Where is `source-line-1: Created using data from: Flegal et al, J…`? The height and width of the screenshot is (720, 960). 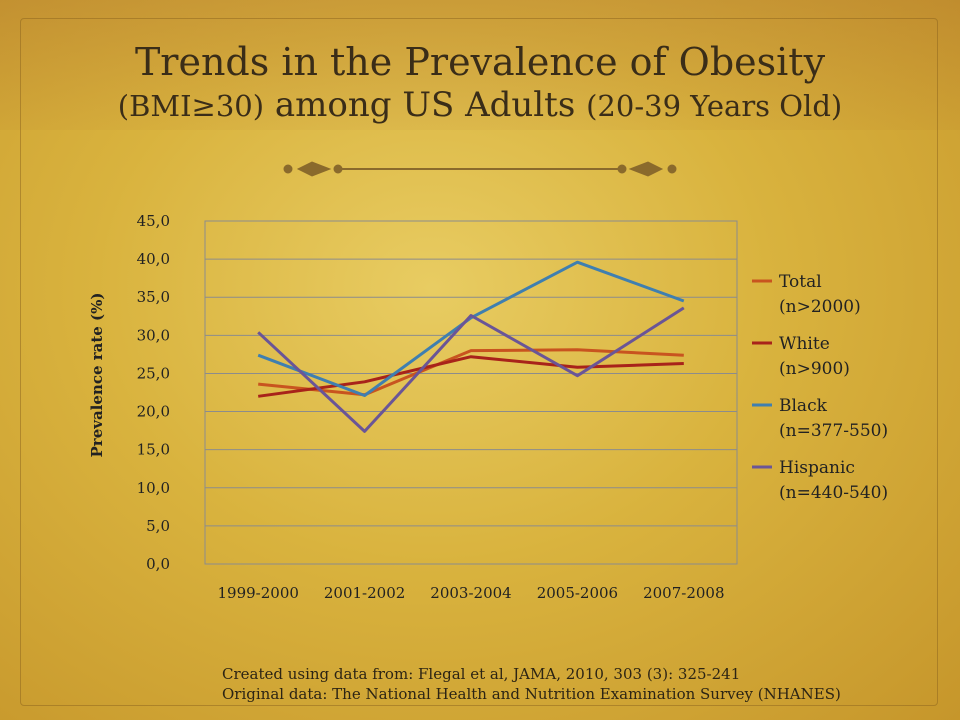 source-line-1: Created using data from: Flegal et al, J… is located at coordinates (481, 674).